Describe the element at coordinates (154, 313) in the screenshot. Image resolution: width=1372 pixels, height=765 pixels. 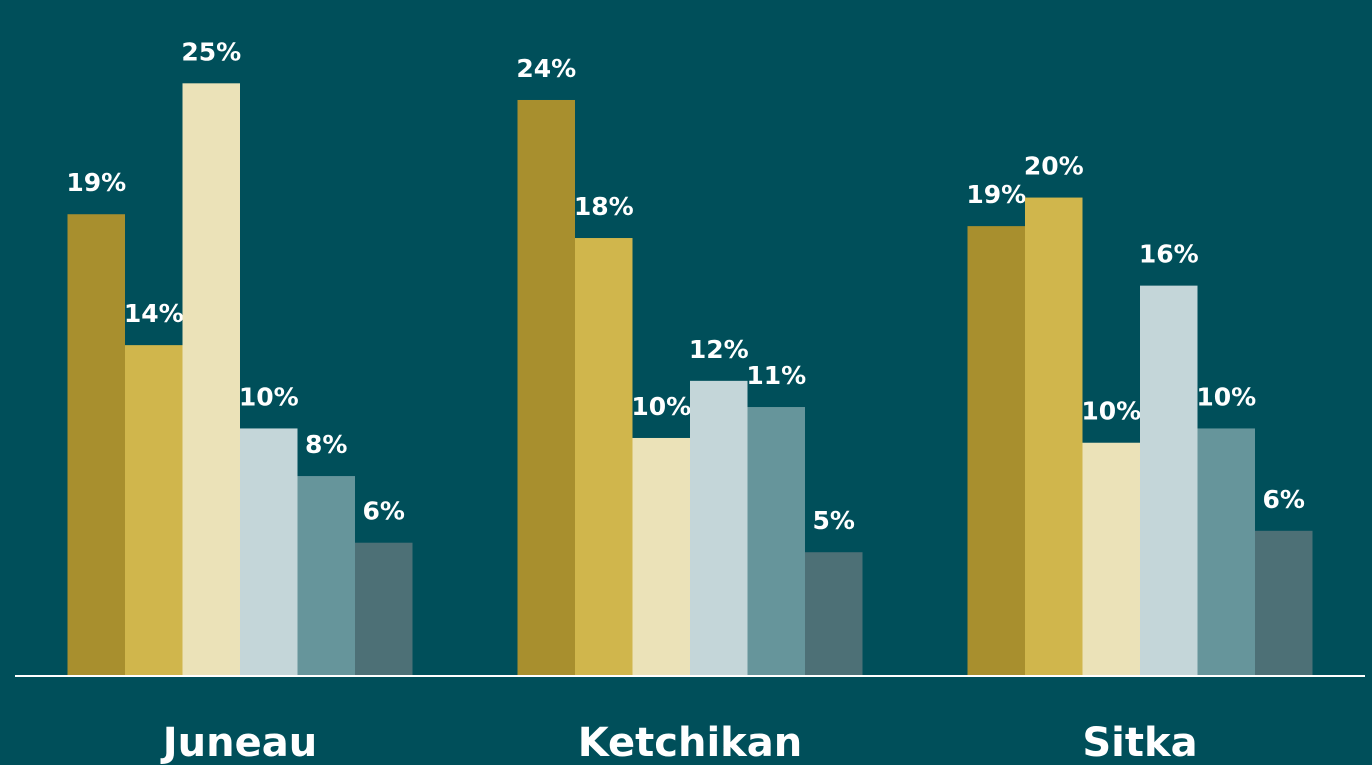
I see `value-label: 14%` at that location.